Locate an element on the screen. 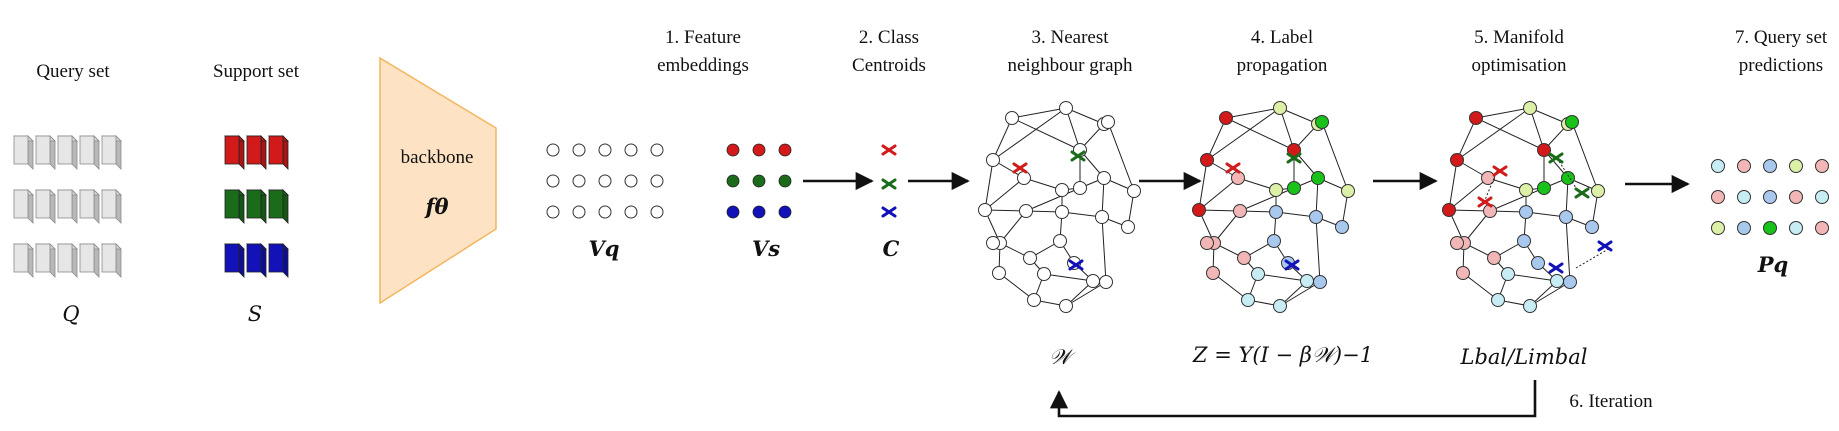 This screenshot has height=431, width=1839. class-centroids is located at coordinates (889, 181).